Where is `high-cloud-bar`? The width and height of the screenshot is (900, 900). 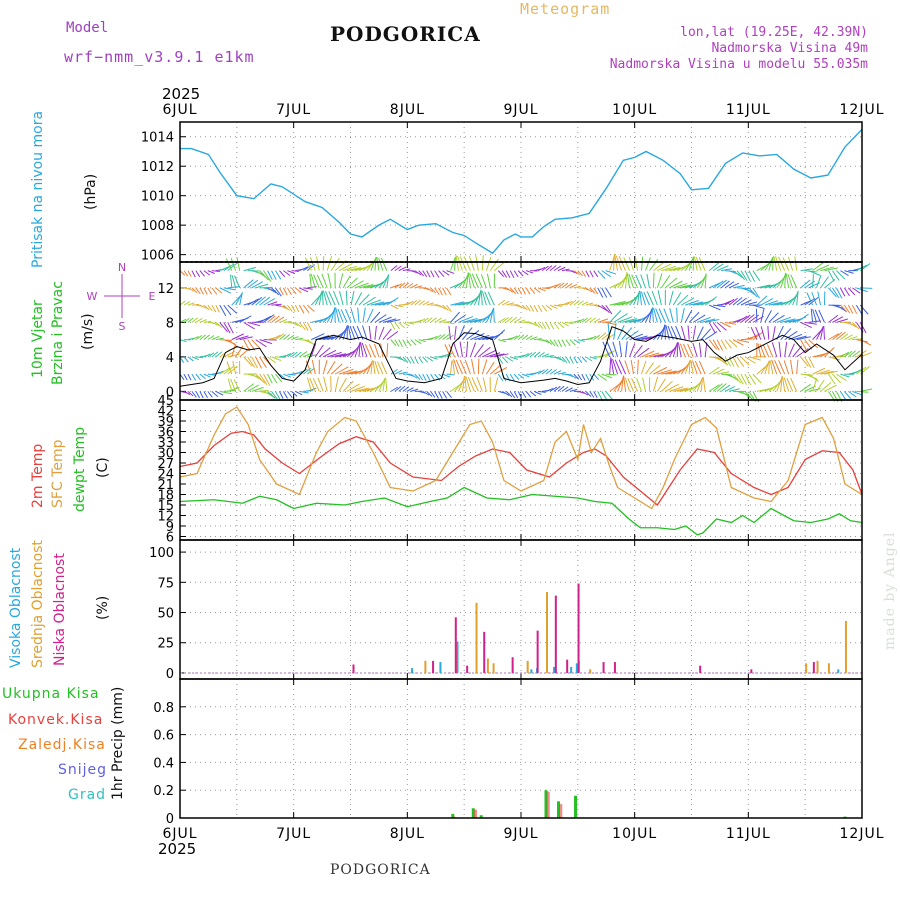
high-cloud-bar is located at coordinates (457, 657).